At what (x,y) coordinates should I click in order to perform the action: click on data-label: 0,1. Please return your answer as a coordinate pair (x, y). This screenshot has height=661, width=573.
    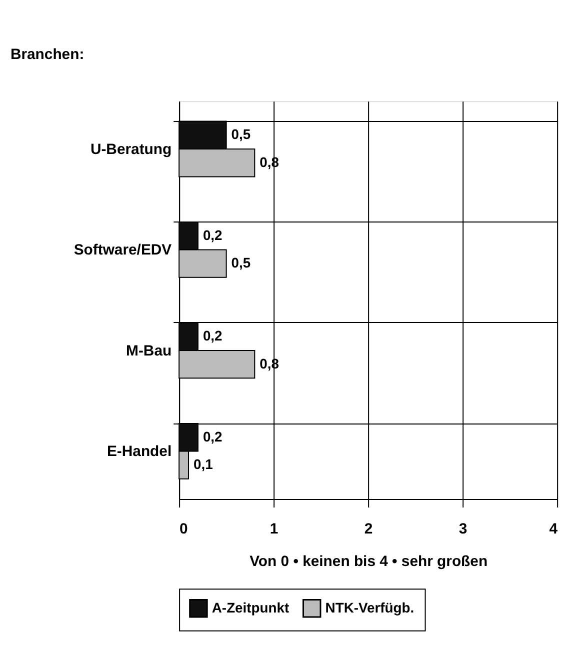
    Looking at the image, I should click on (203, 464).